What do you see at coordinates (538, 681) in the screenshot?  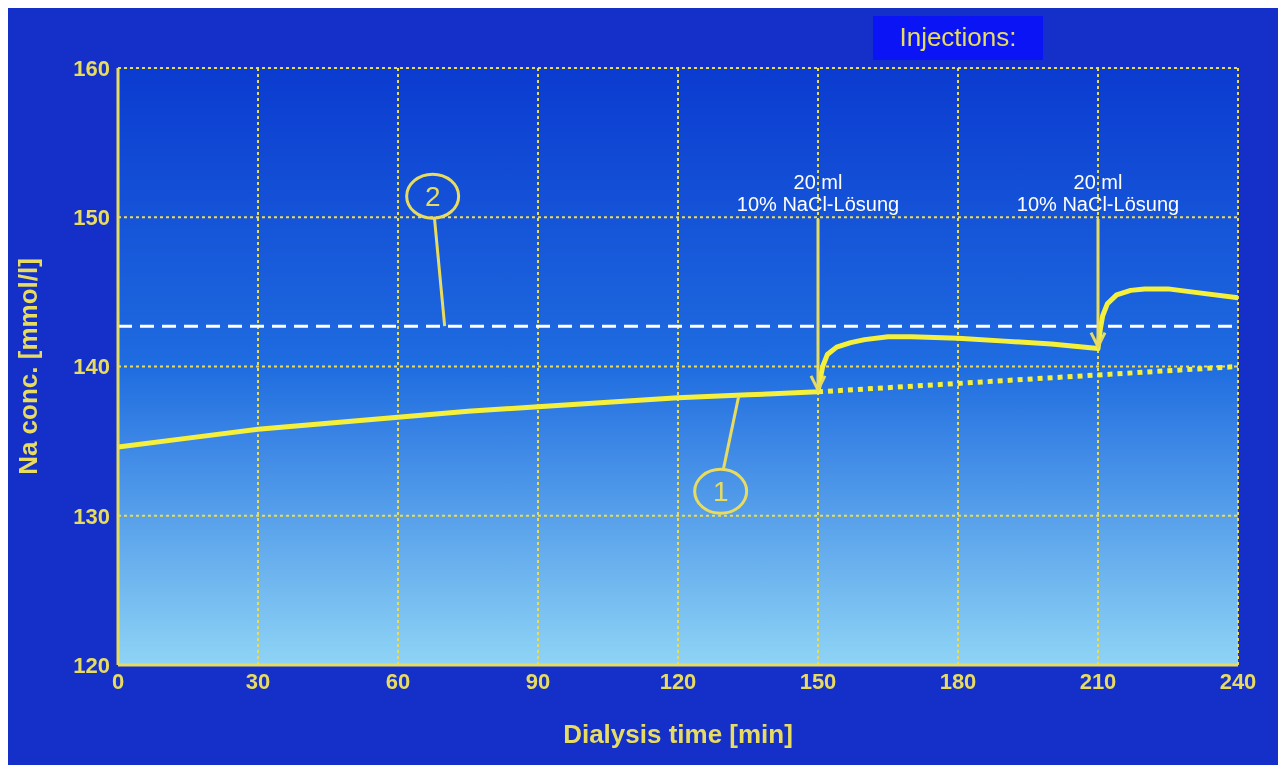 I see `x-tick-label: 90` at bounding box center [538, 681].